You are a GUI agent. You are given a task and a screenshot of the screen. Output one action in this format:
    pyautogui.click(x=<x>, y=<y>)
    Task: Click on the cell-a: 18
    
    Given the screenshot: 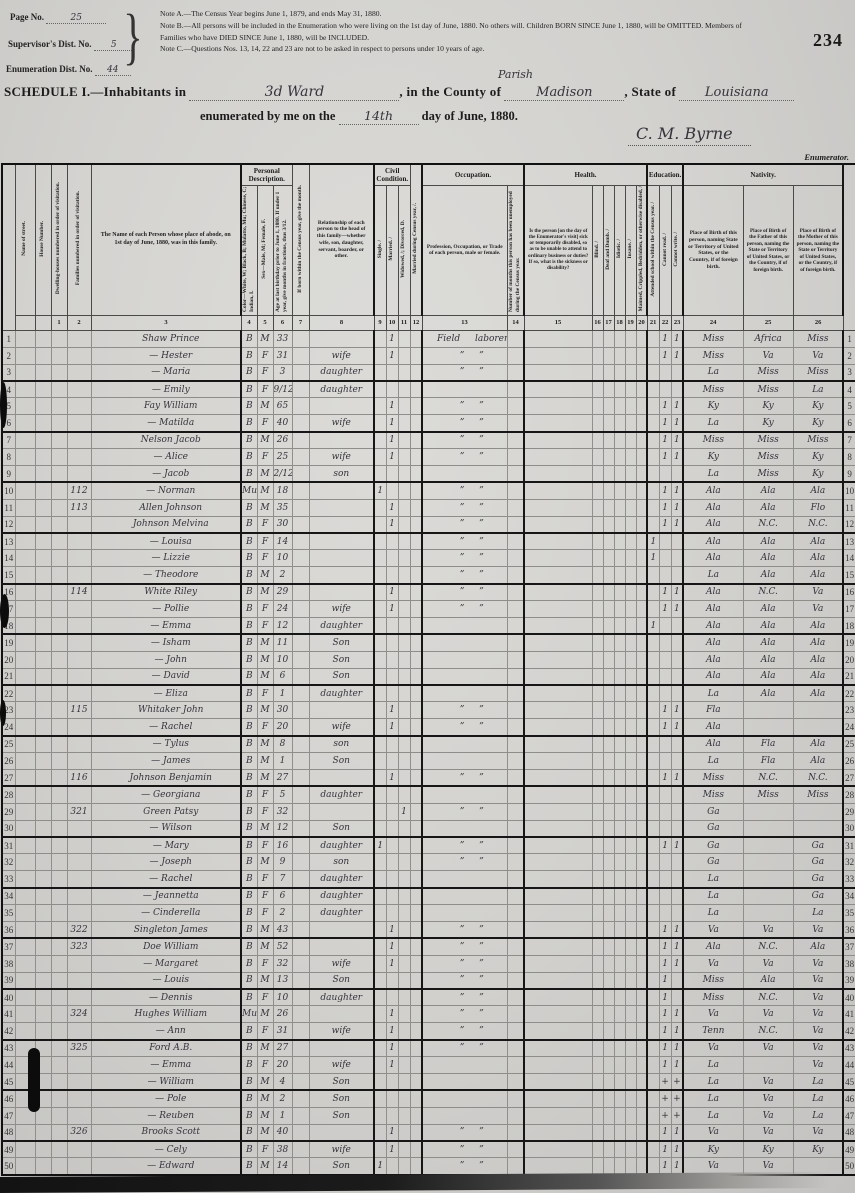 What is the action you would take?
    pyautogui.click(x=282, y=490)
    